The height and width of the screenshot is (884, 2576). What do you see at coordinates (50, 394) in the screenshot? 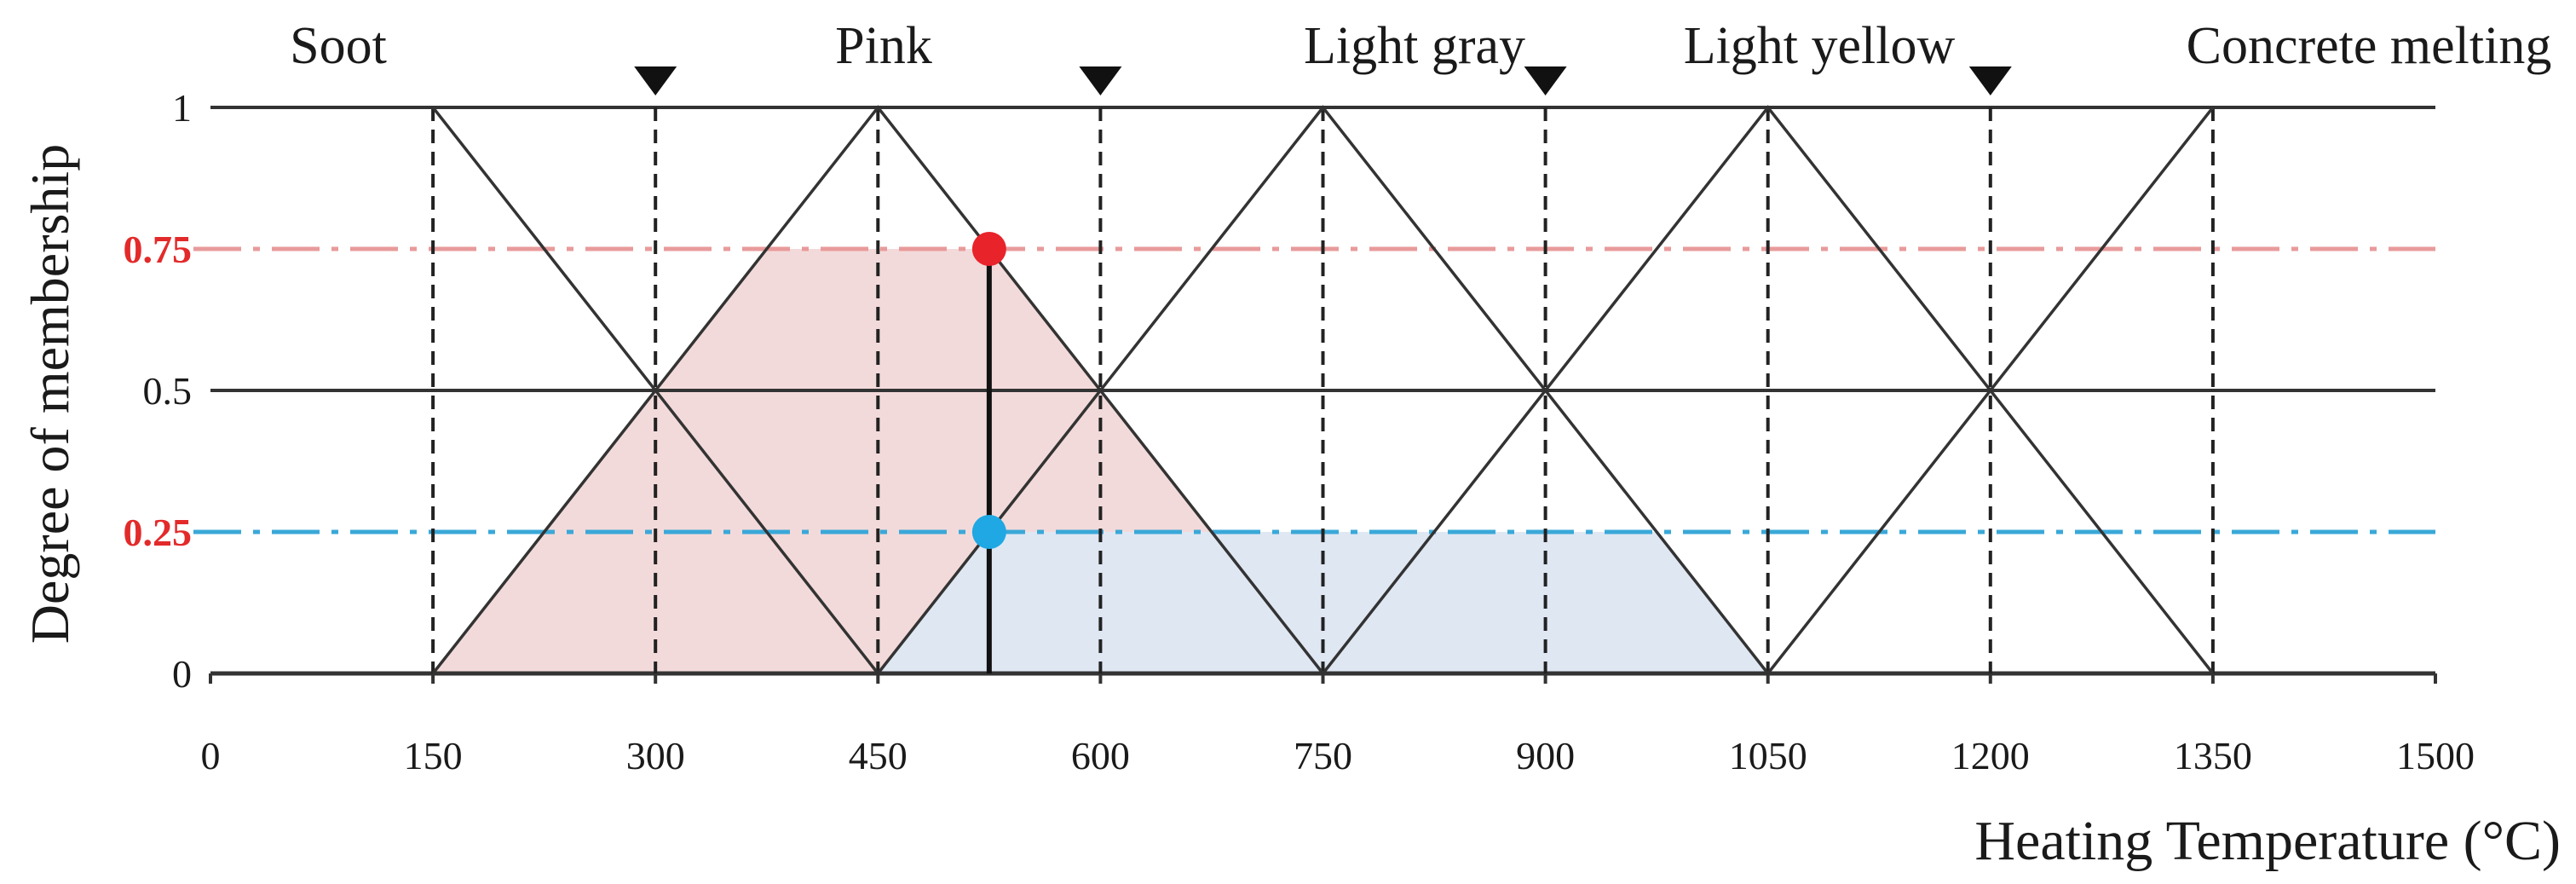
I see `y-axis-label: Degree of membership` at bounding box center [50, 394].